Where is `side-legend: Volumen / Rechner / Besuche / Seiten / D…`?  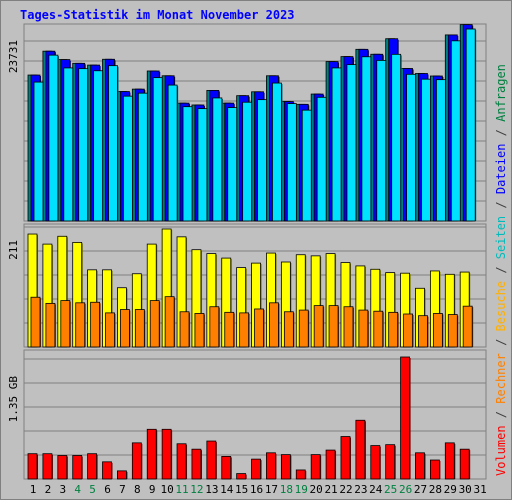 side-legend: Volumen / Rechner / Besuche / Seiten / D… is located at coordinates (501, 270).